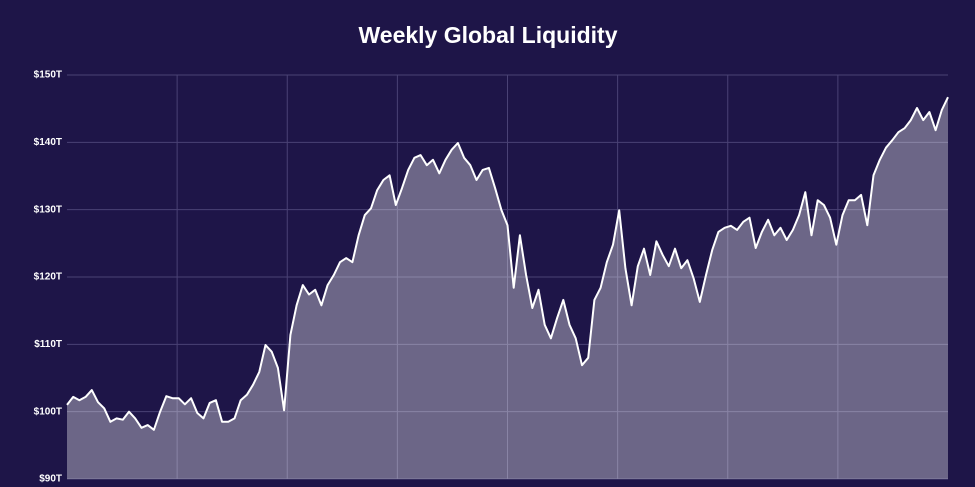 The height and width of the screenshot is (487, 975). Describe the element at coordinates (48, 344) in the screenshot. I see `y-tick-label: $110T` at that location.